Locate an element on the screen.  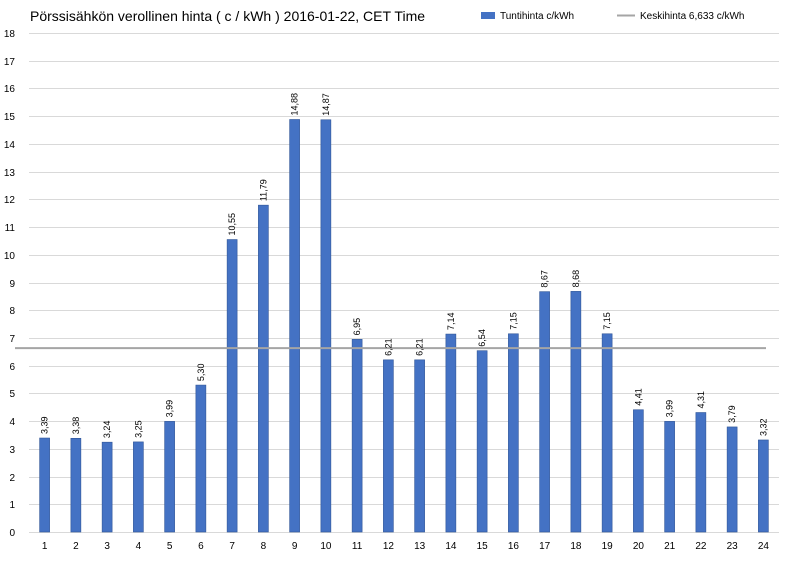
data-label: 3,32 is located at coordinates (763, 427).